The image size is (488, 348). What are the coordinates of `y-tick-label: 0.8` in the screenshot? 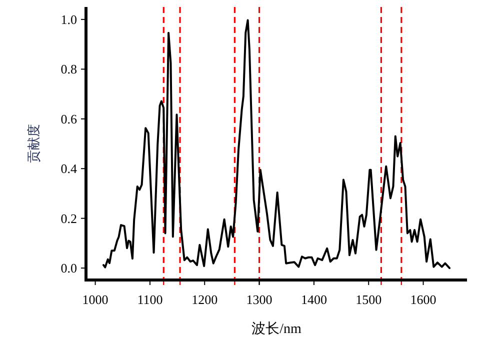 It's located at (68, 69).